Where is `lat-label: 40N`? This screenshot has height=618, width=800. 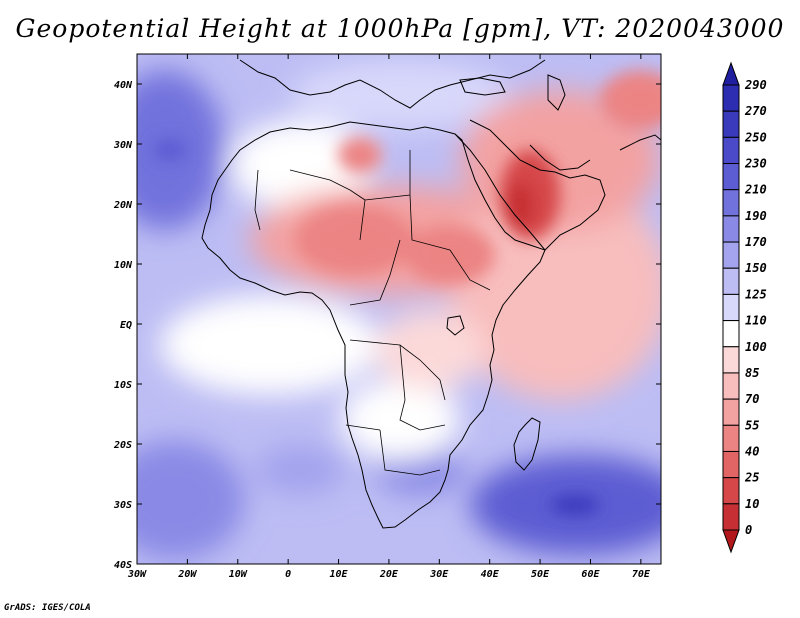
lat-label: 40N is located at coordinates (123, 85).